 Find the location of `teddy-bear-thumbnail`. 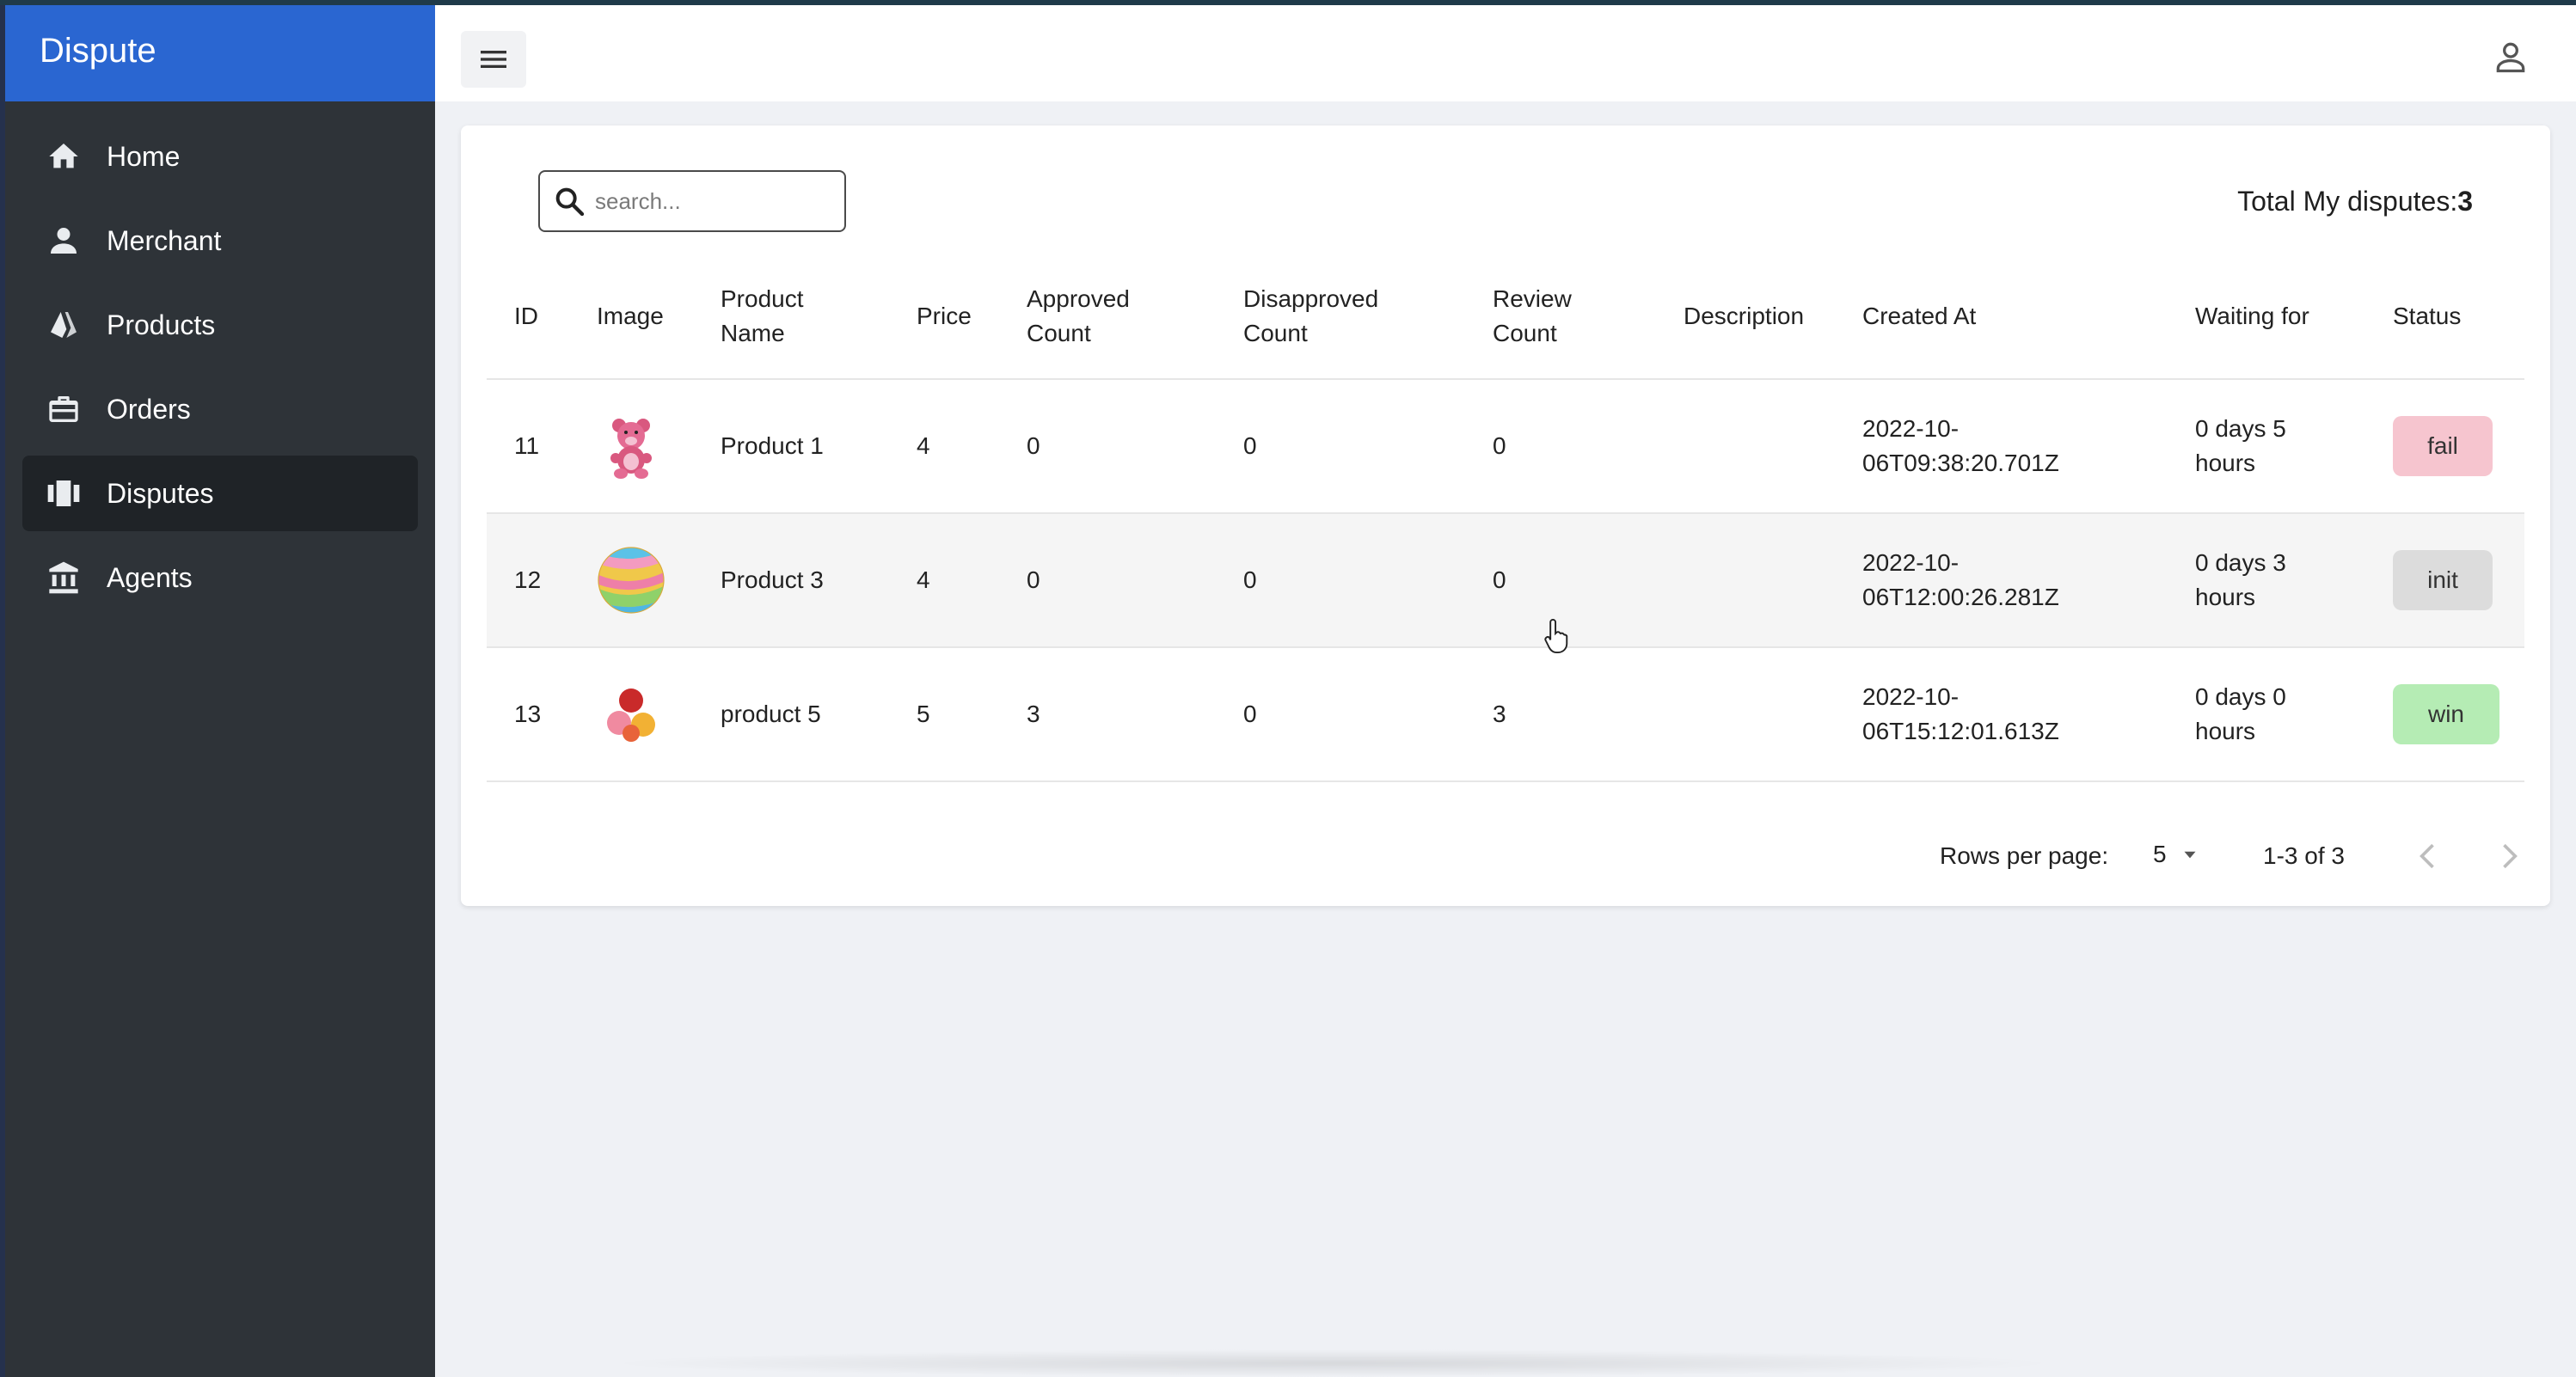

teddy-bear-thumbnail is located at coordinates (631, 449).